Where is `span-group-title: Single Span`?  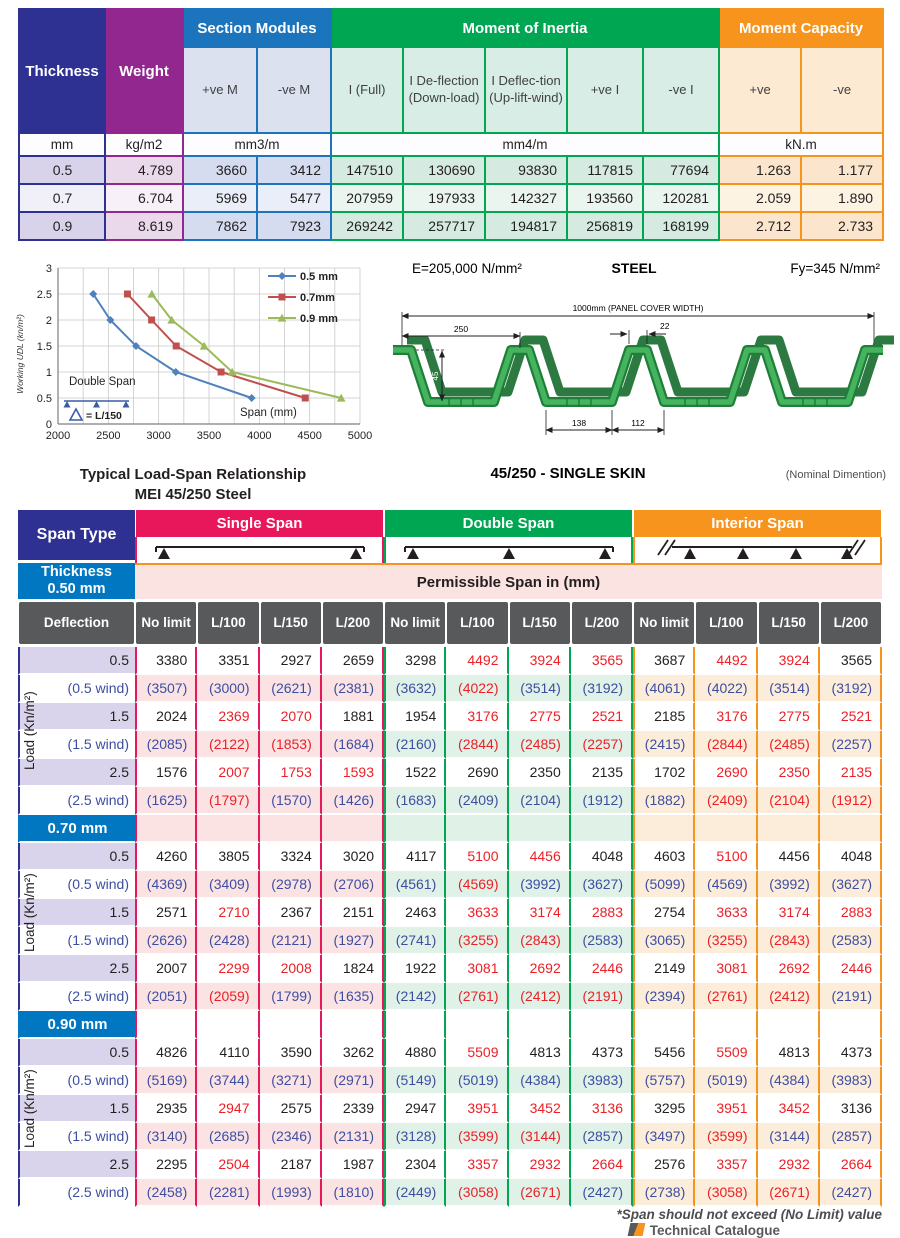
span-group-title: Single Span is located at coordinates (259, 523).